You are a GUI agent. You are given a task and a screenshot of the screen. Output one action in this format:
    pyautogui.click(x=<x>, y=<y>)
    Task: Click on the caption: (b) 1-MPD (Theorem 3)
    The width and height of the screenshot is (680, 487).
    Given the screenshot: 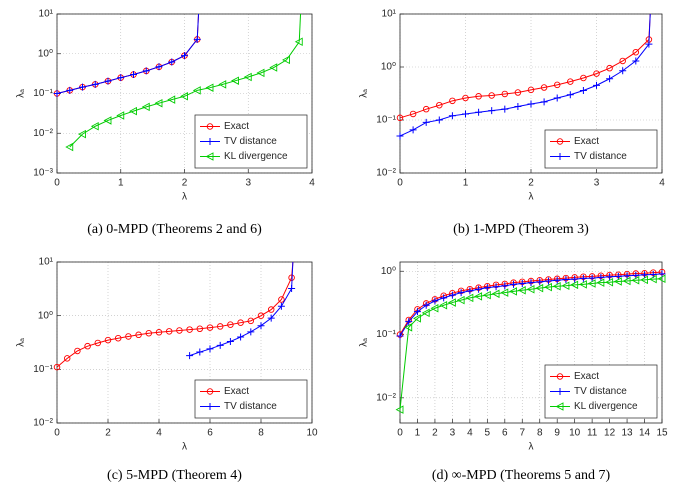 What is the action you would take?
    pyautogui.click(x=521, y=229)
    